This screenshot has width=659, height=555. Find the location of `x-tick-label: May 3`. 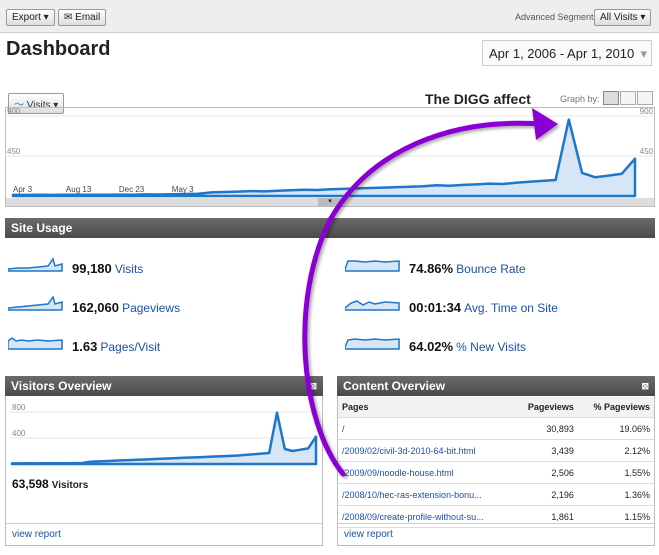

x-tick-label: May 3 is located at coordinates (183, 189).